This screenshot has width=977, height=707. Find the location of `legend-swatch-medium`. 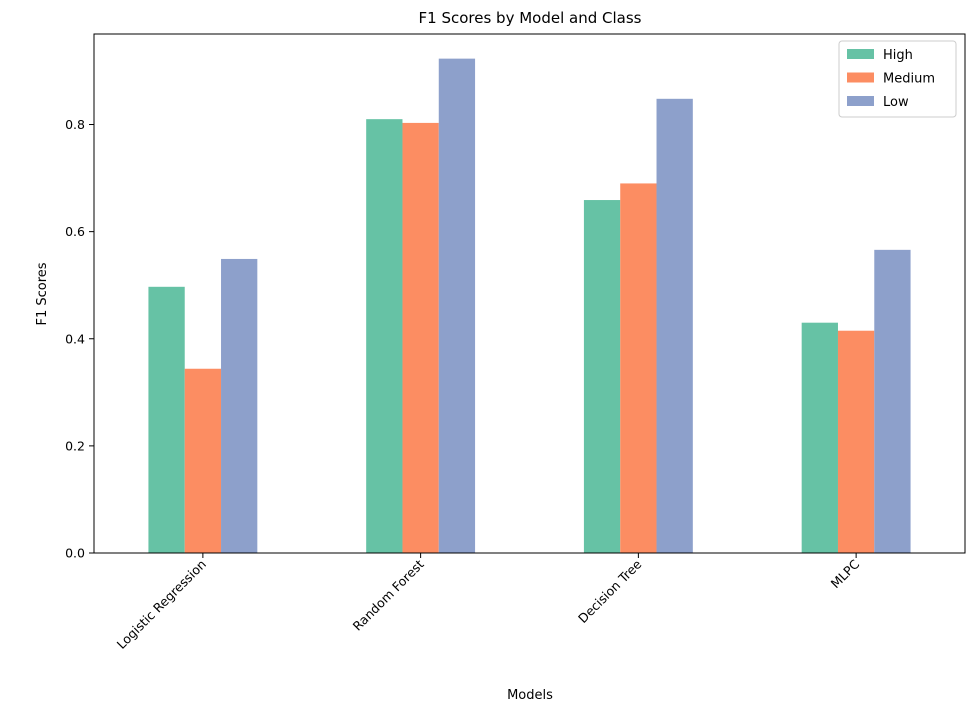

legend-swatch-medium is located at coordinates (860, 77).